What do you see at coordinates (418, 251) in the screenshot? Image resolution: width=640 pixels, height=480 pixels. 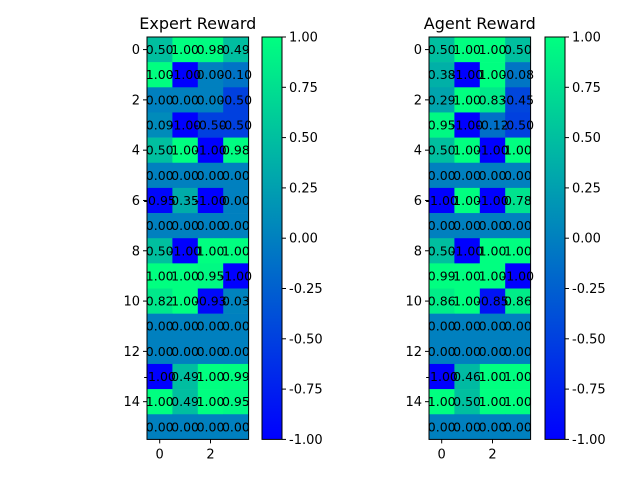 I see `y-tick-label: 8` at bounding box center [418, 251].